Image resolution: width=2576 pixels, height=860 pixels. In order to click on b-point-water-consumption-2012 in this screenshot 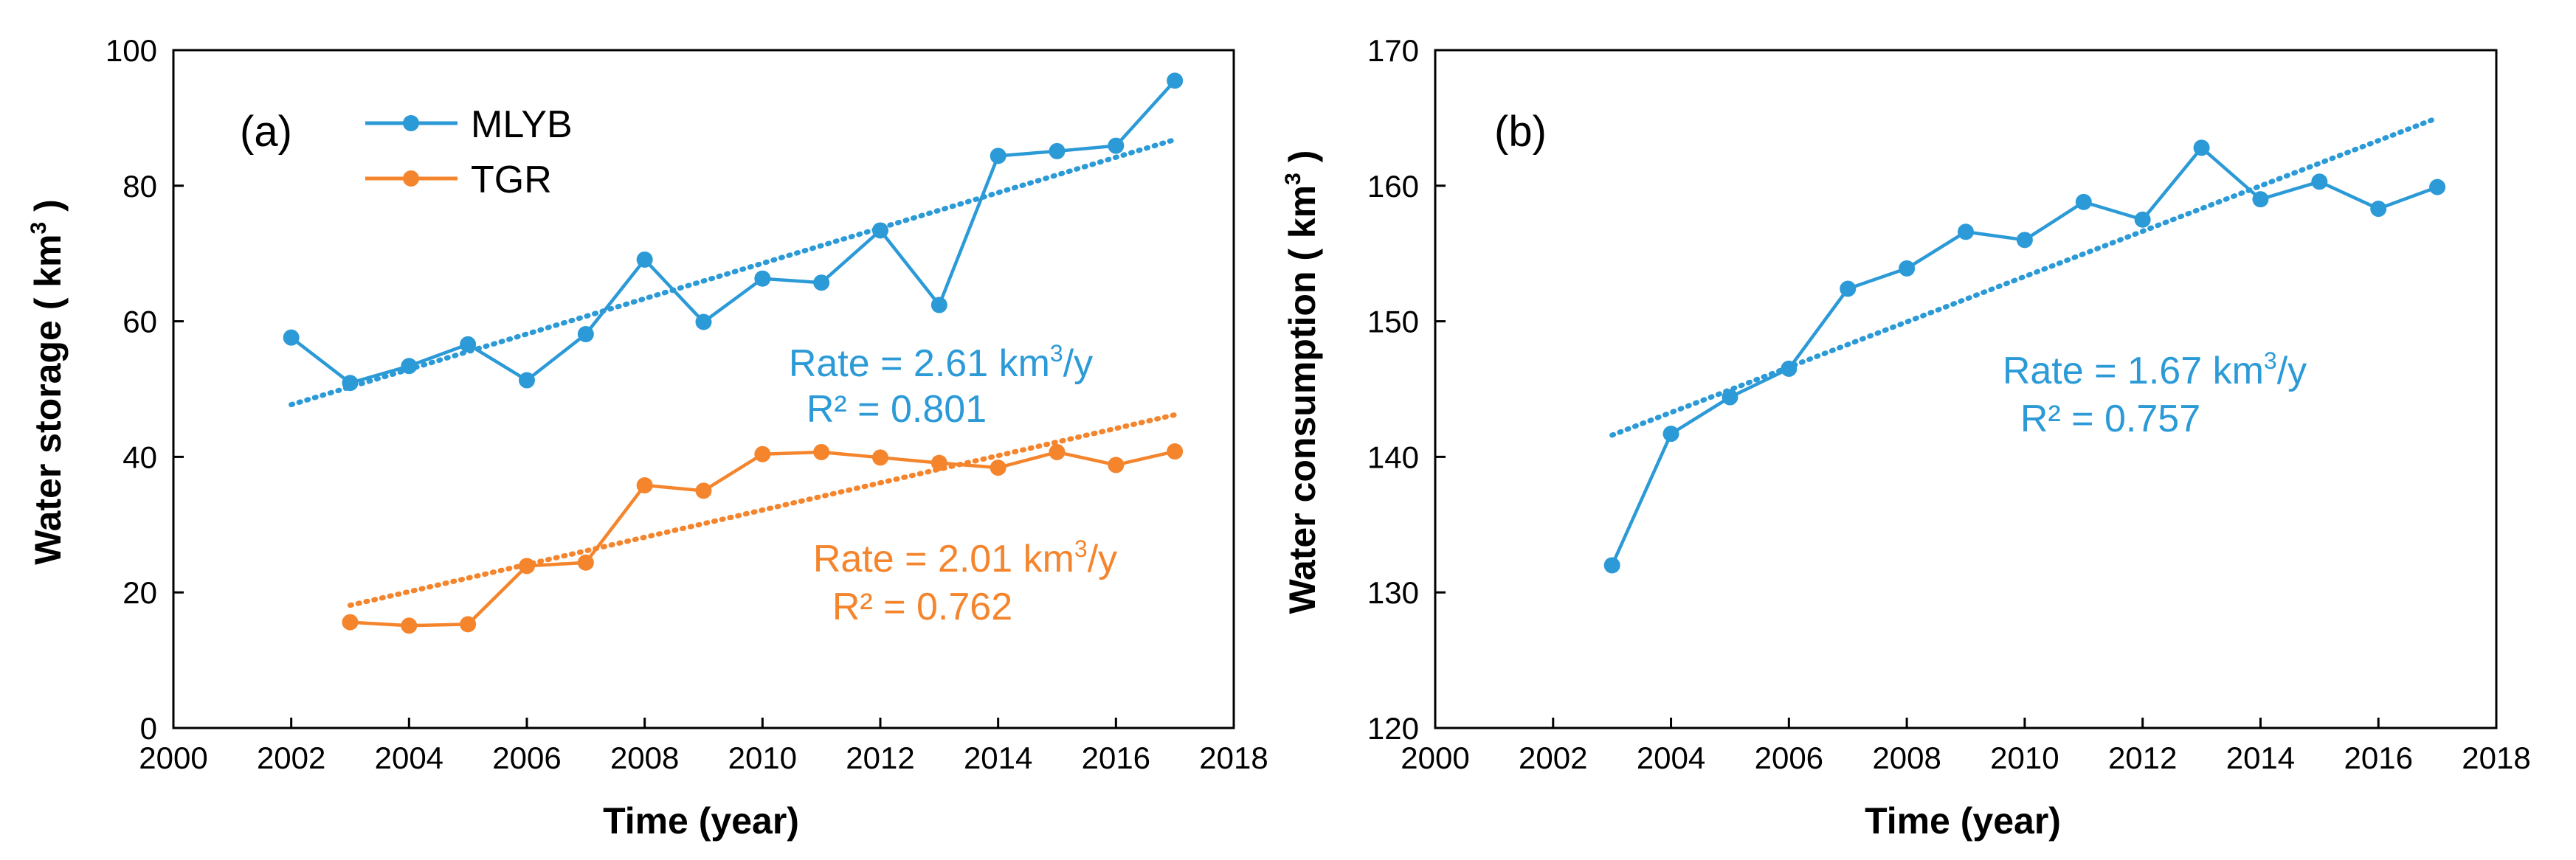, I will do `click(2142, 219)`.